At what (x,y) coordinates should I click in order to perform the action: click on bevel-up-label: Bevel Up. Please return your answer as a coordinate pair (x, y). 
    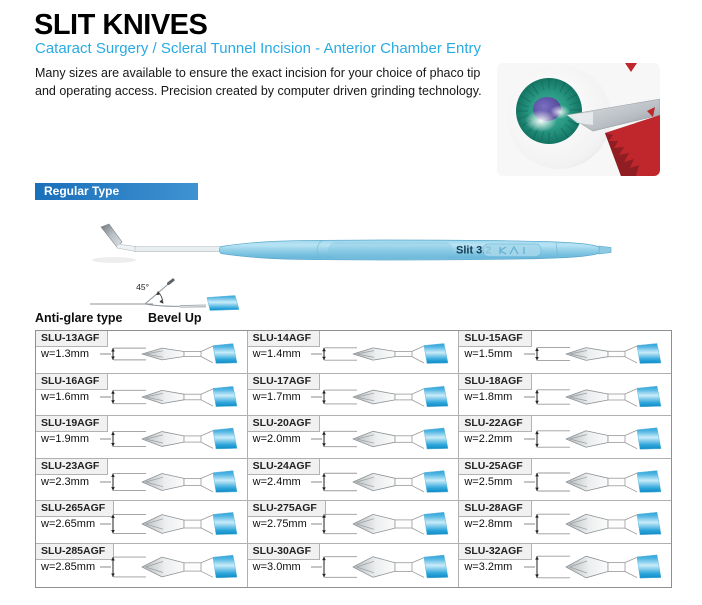
    Looking at the image, I should click on (175, 318).